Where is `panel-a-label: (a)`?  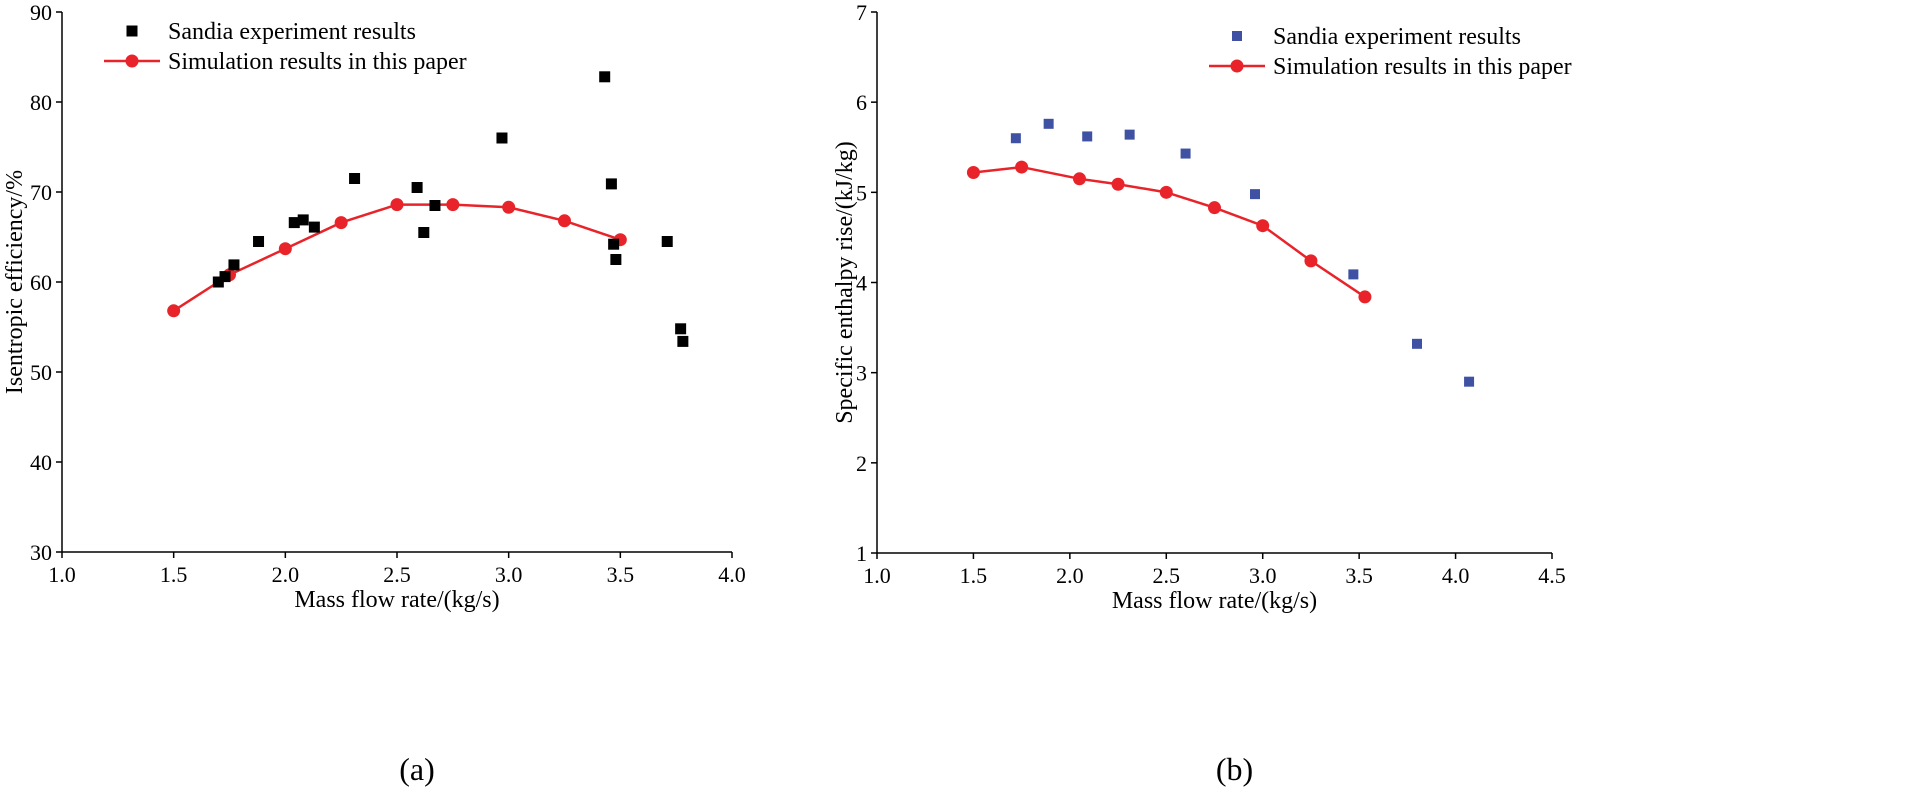
panel-a-label: (a) is located at coordinates (417, 769).